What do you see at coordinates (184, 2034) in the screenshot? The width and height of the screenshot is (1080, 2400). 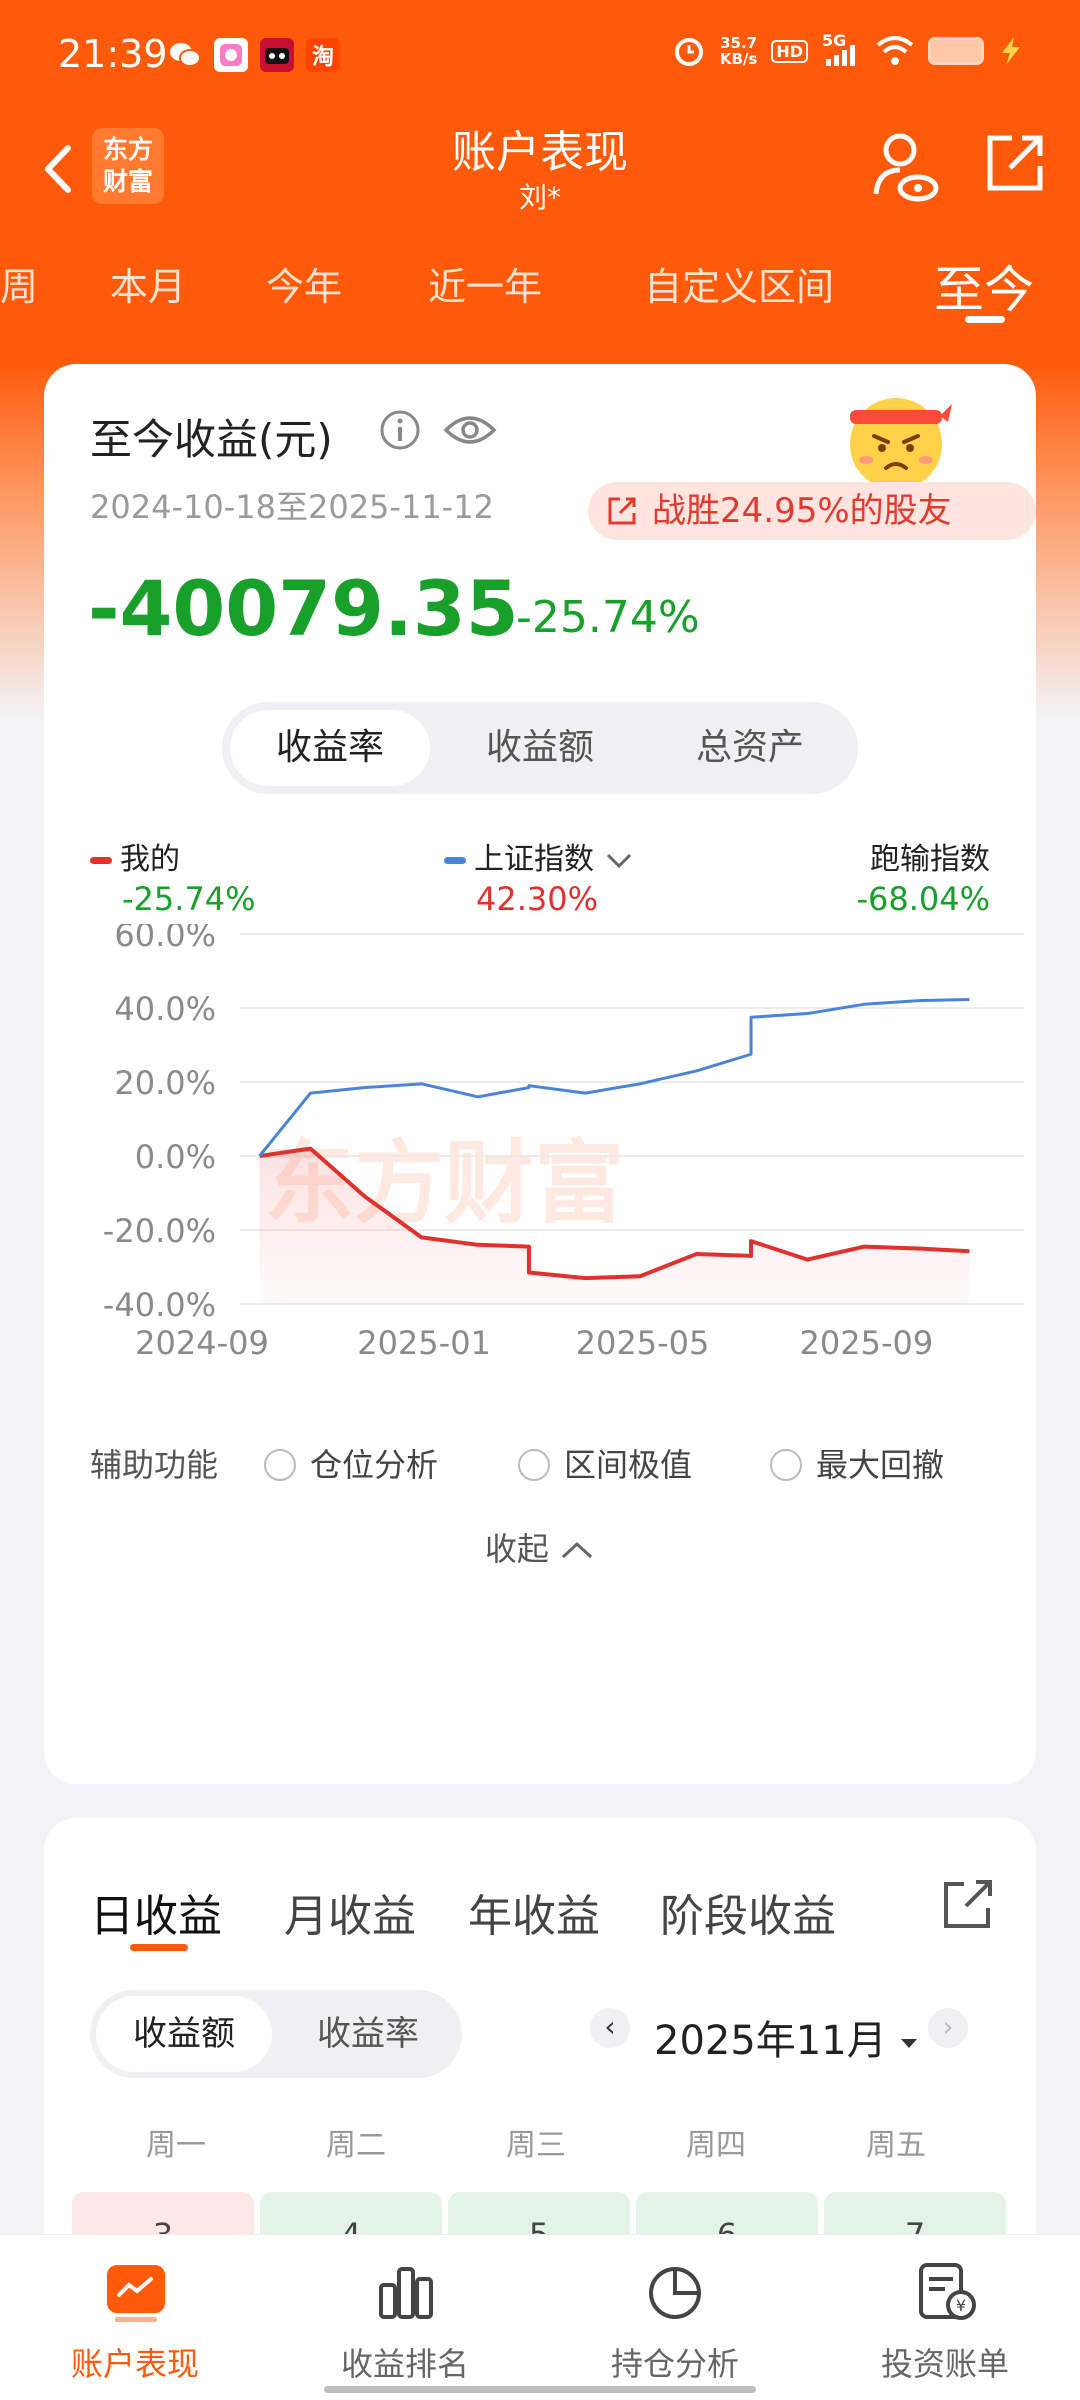 I see `toggle-earnings-amount: 收益额` at bounding box center [184, 2034].